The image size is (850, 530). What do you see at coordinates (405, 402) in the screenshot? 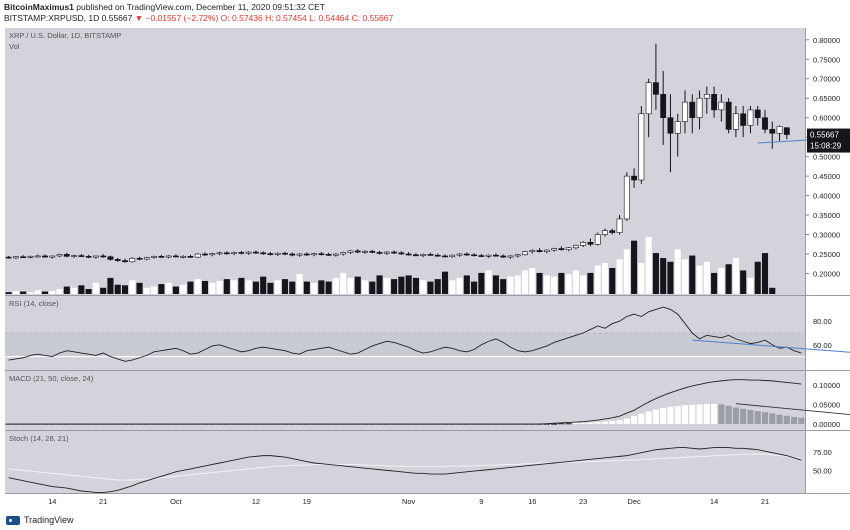
I see `macd-line` at bounding box center [405, 402].